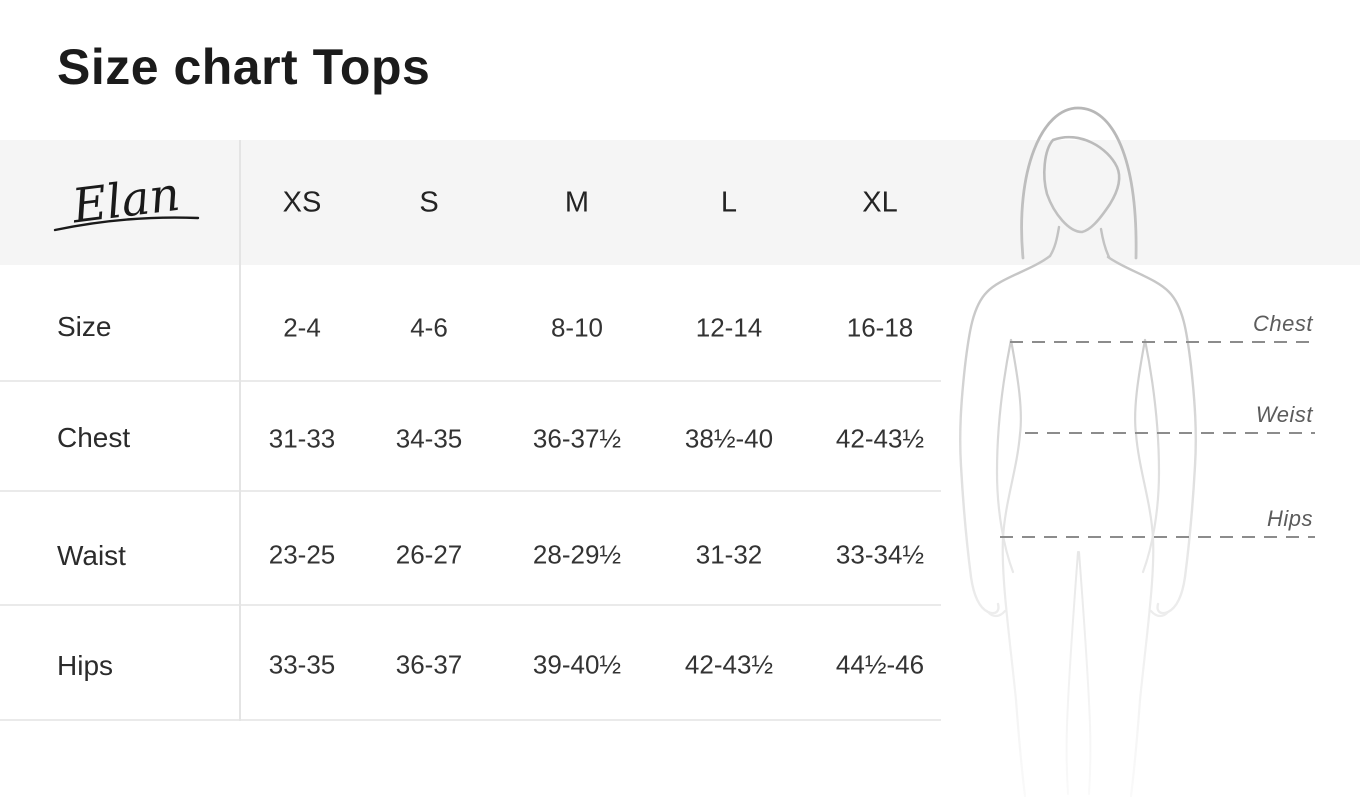  I want to click on figure-torso-right, so click(1142, 568).